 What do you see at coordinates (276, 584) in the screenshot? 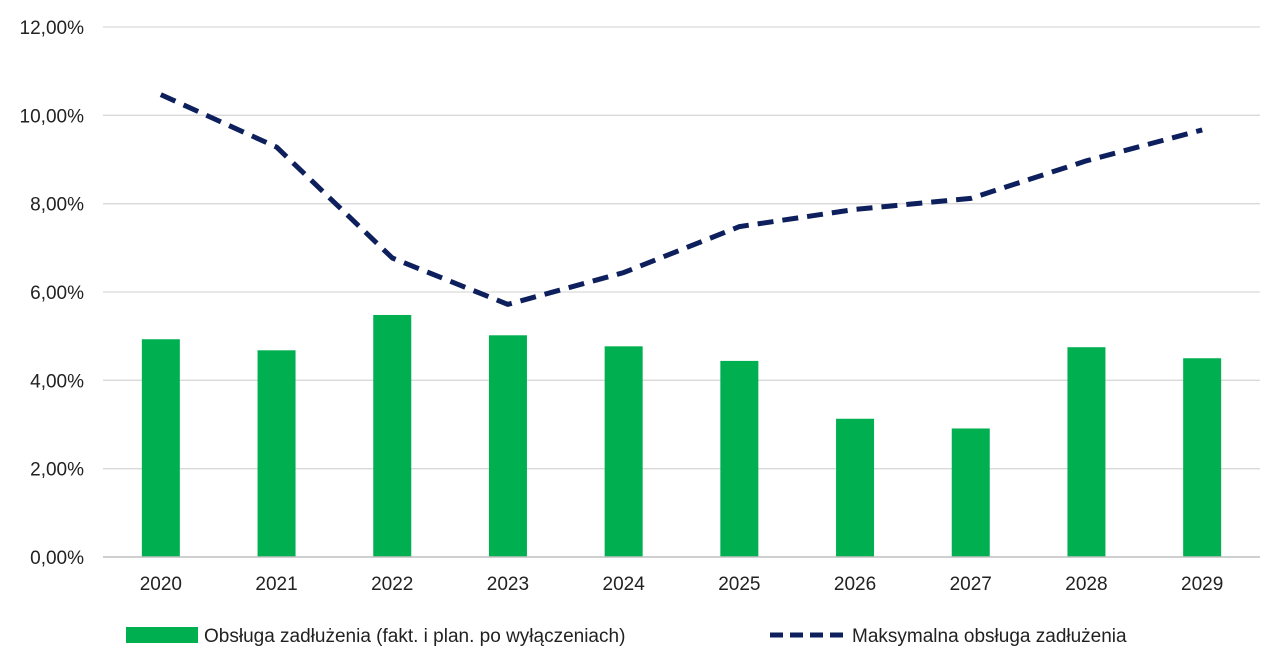
I see `x-tick-label: 2021` at bounding box center [276, 584].